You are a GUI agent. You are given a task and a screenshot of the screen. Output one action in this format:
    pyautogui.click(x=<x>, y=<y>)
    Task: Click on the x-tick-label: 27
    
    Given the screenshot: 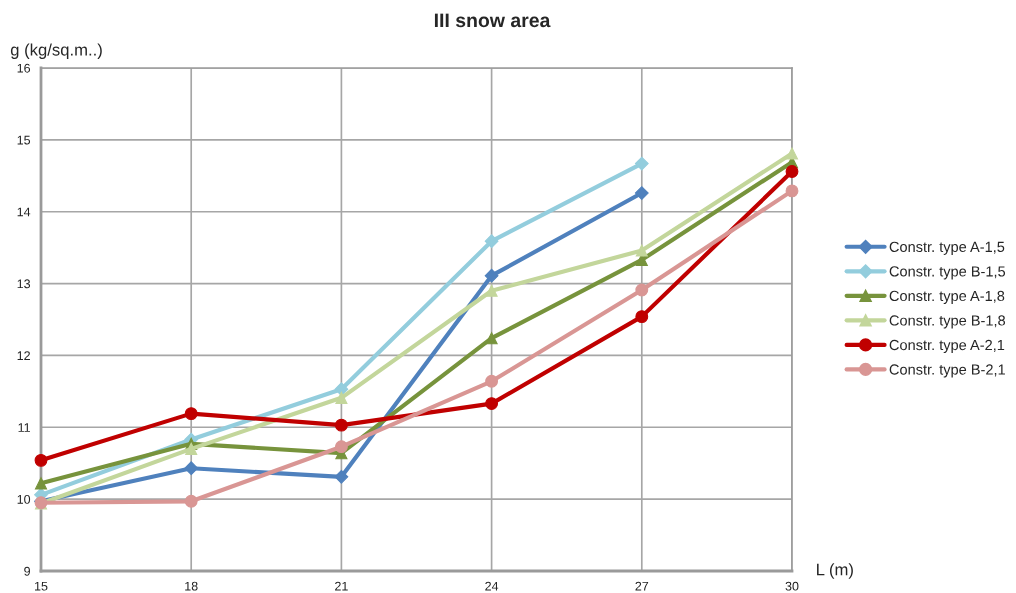 What is the action you would take?
    pyautogui.click(x=642, y=586)
    